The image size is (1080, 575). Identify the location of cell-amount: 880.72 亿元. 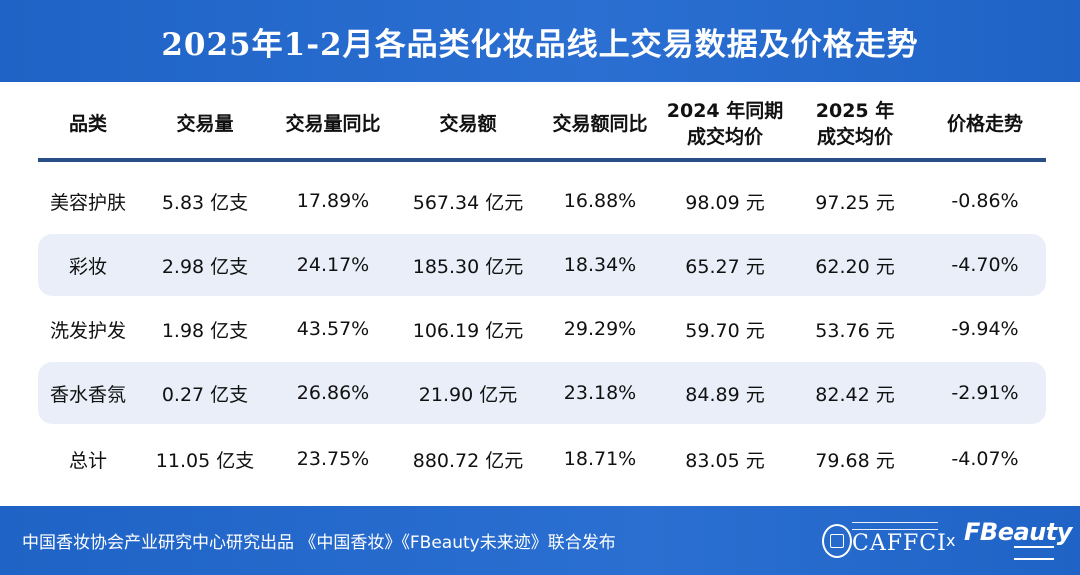
(468, 460).